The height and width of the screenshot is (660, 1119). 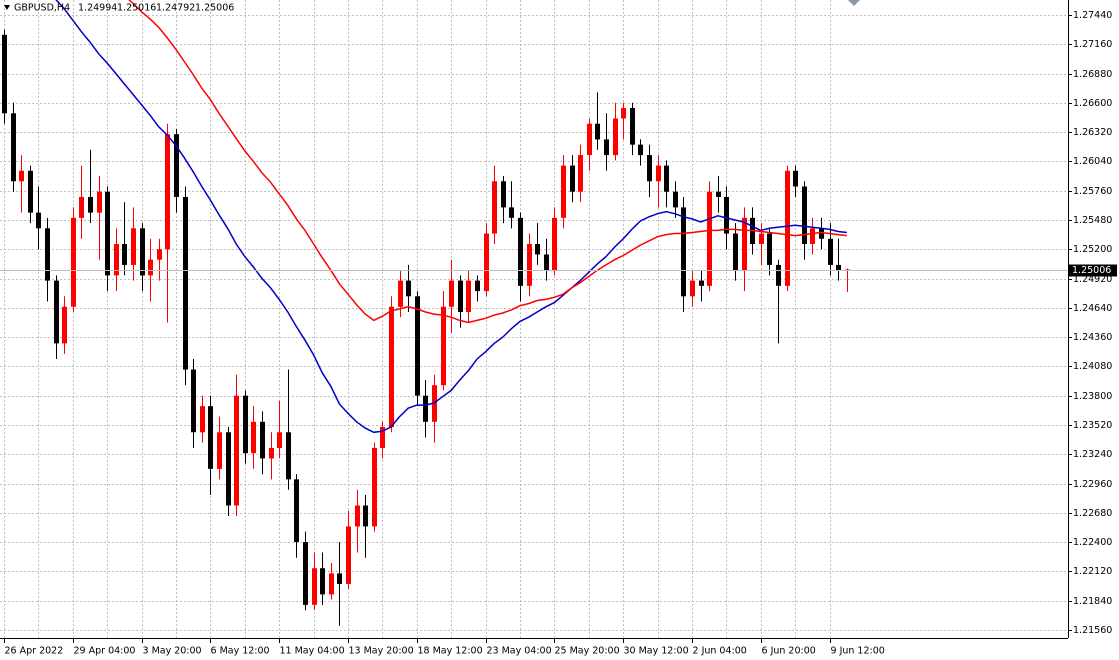 What do you see at coordinates (1092, 44) in the screenshot?
I see `y-tick-label: 1.27160` at bounding box center [1092, 44].